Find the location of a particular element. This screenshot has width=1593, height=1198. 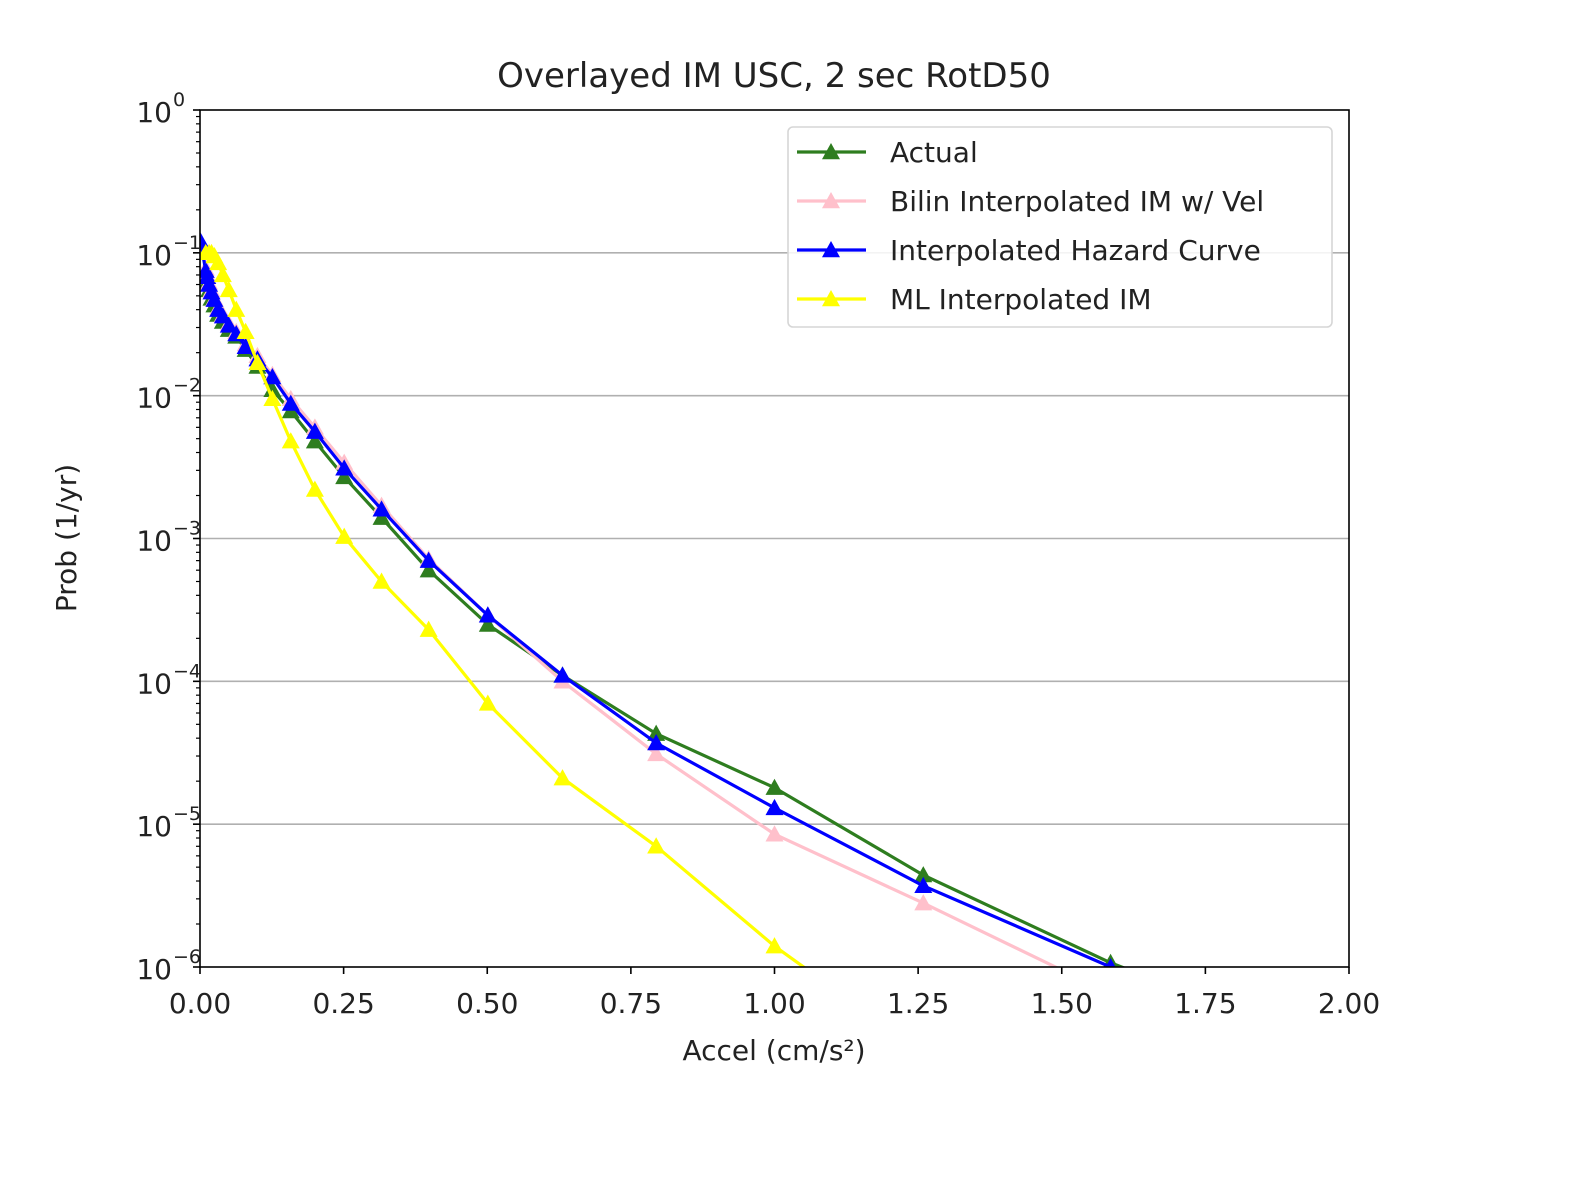

legend-item: ML Interpolated IM is located at coordinates (974, 299).